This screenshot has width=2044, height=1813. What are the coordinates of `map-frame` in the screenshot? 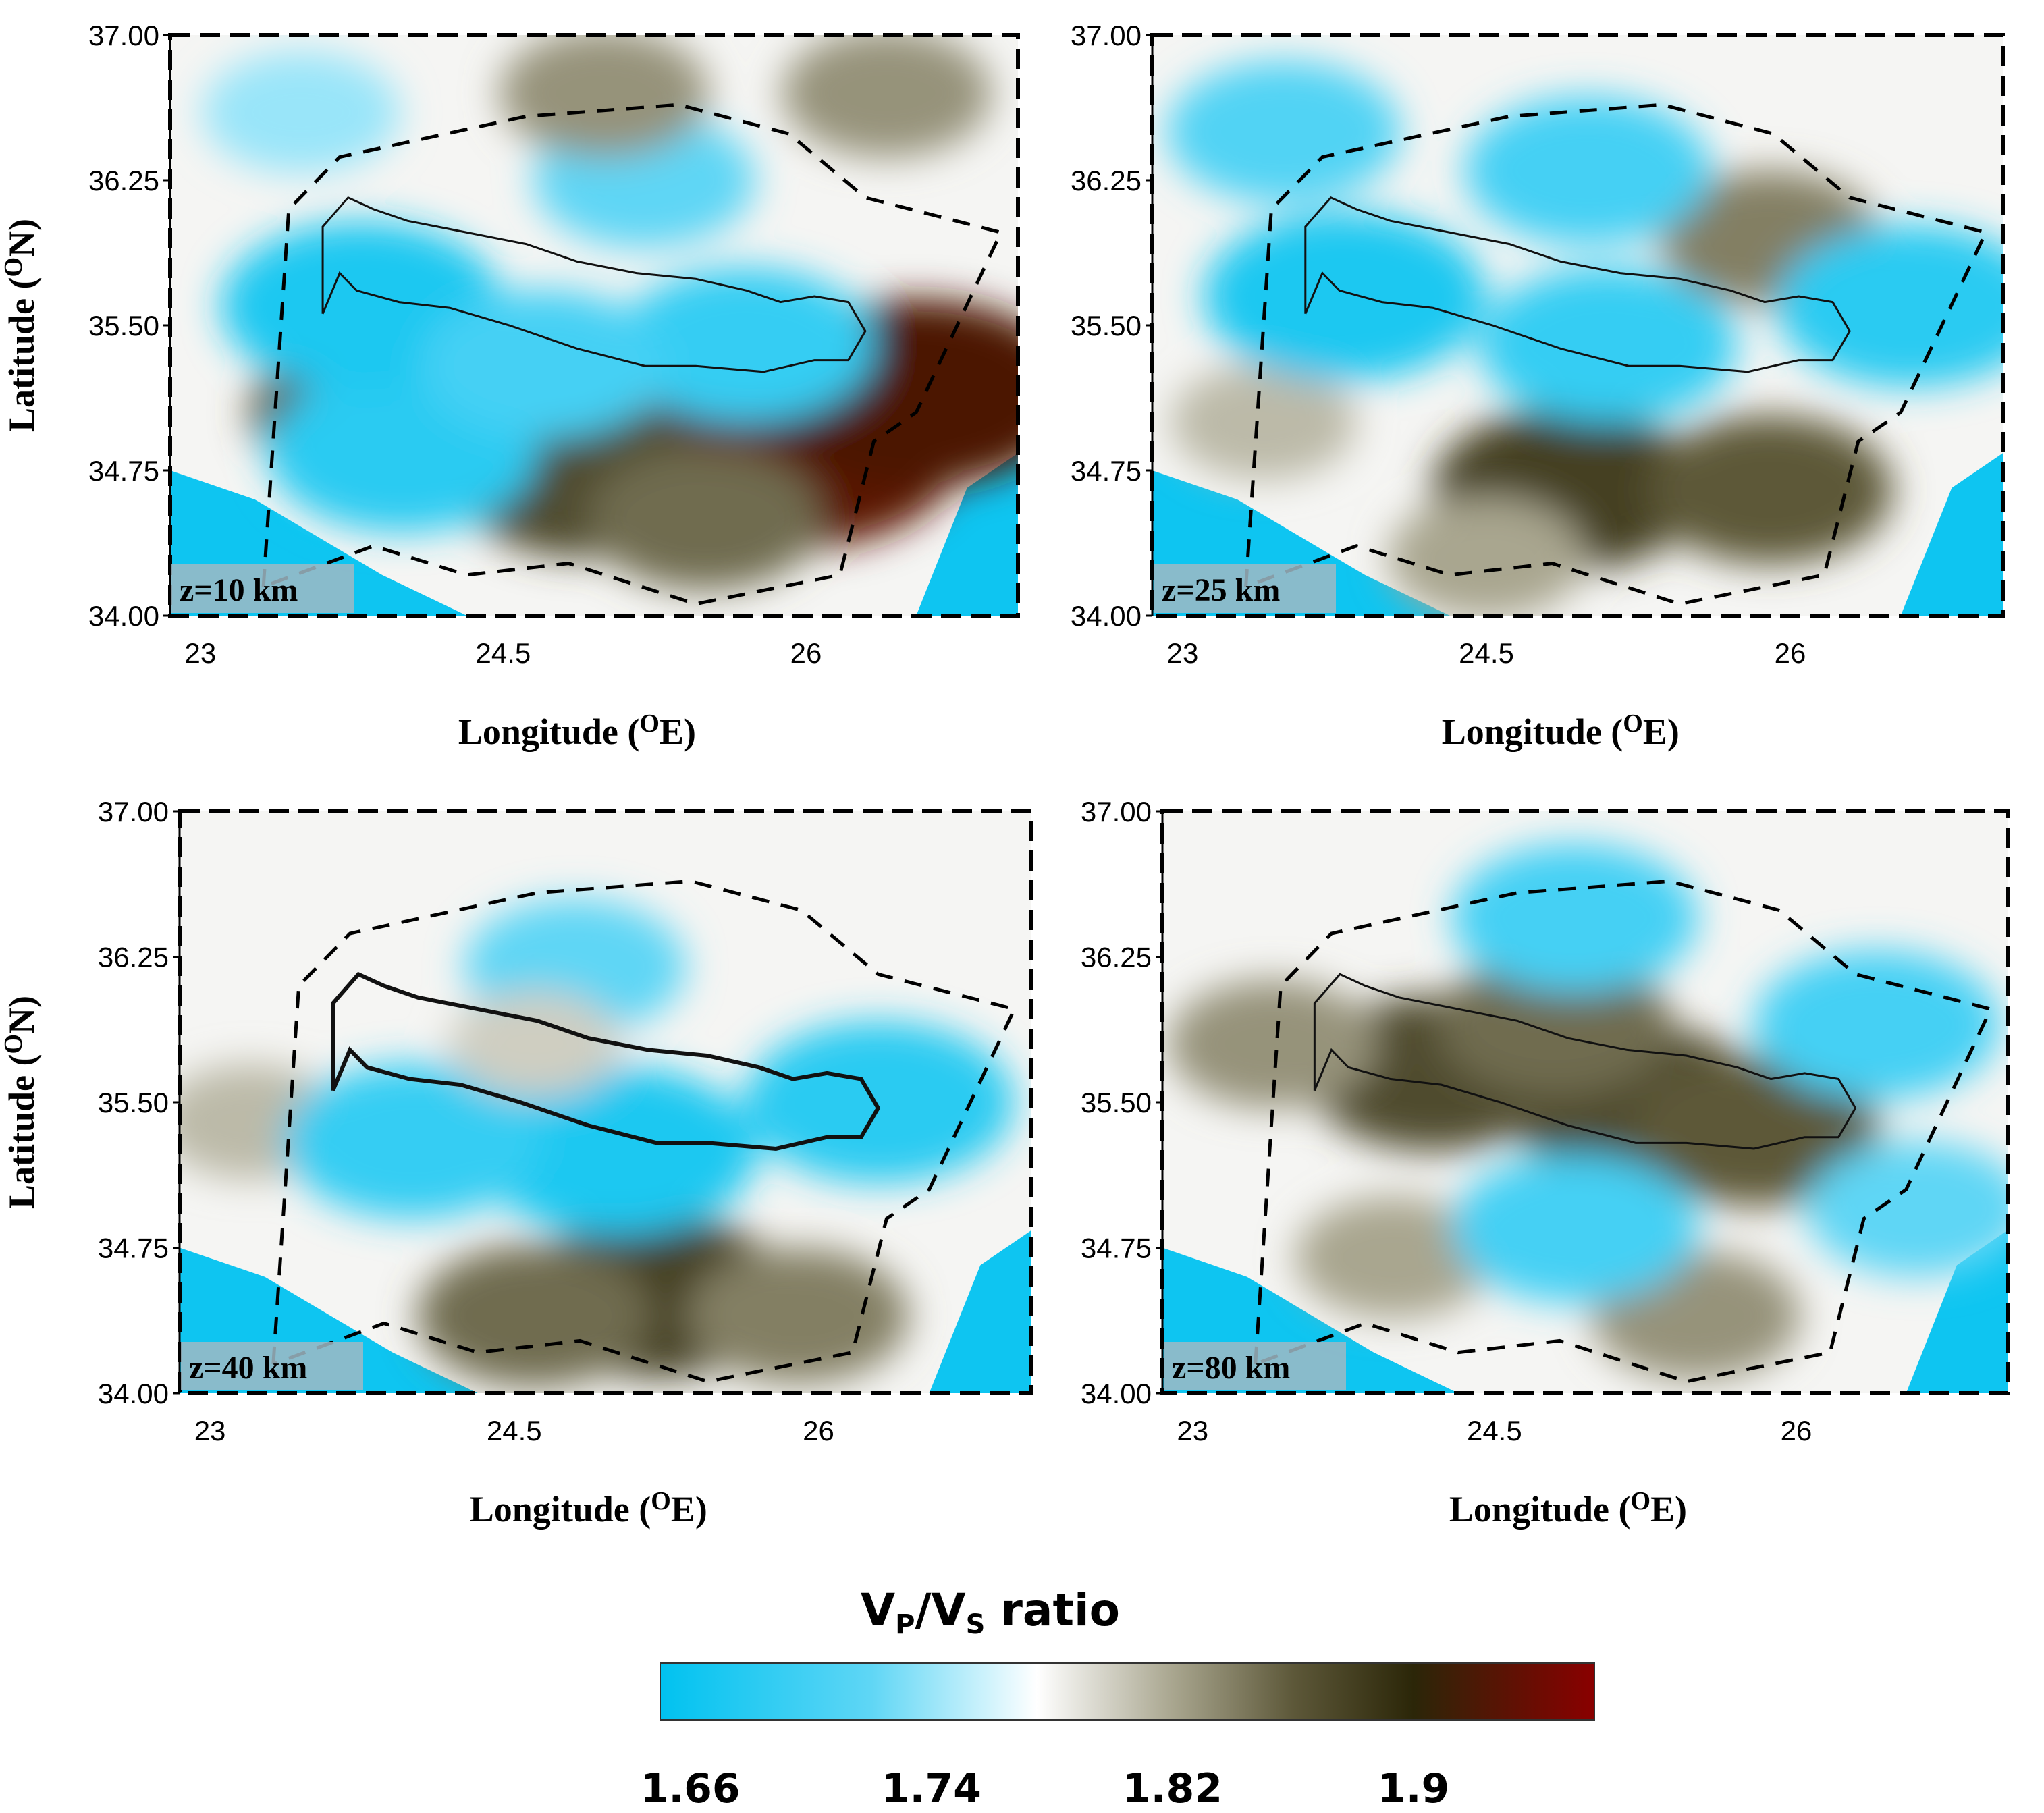 It's located at (605, 1102).